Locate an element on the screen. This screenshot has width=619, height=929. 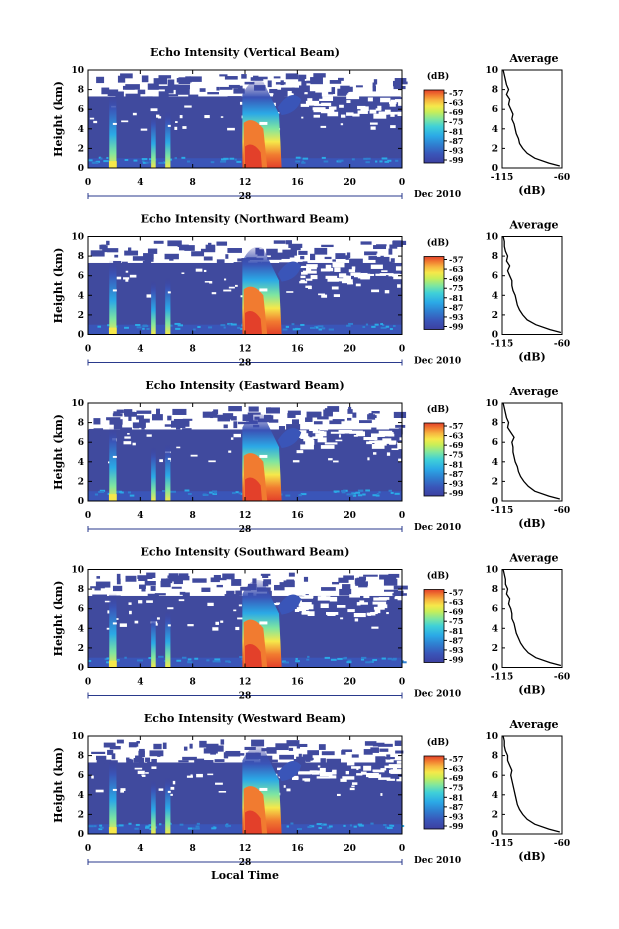
column-core is located at coordinates (112, 164).